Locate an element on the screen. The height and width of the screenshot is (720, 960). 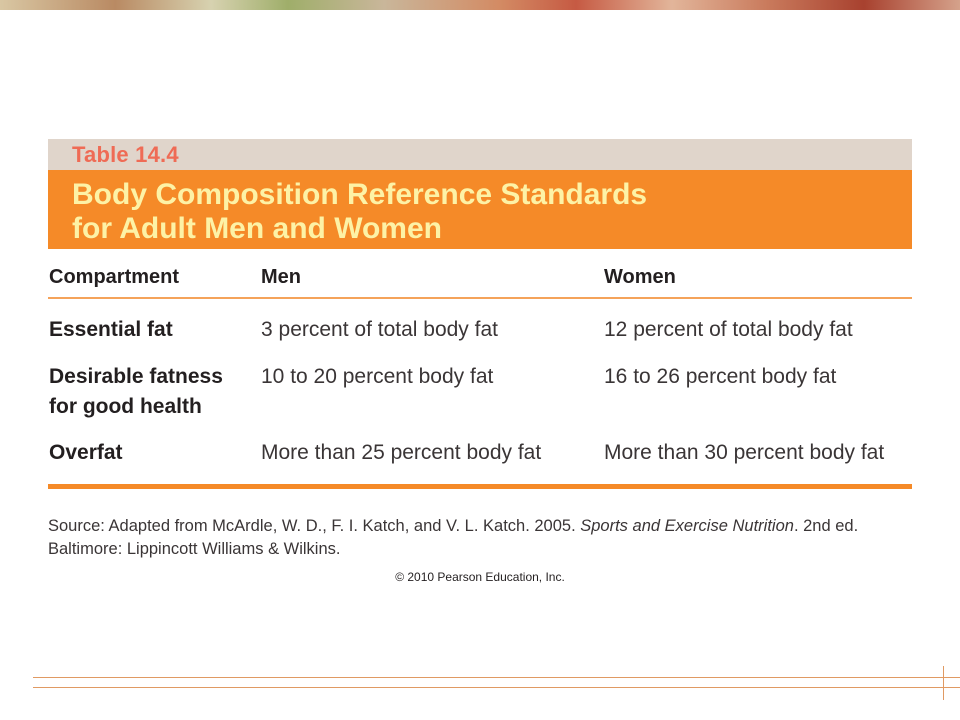
table-number: Table 14.4 is located at coordinates (125, 154).